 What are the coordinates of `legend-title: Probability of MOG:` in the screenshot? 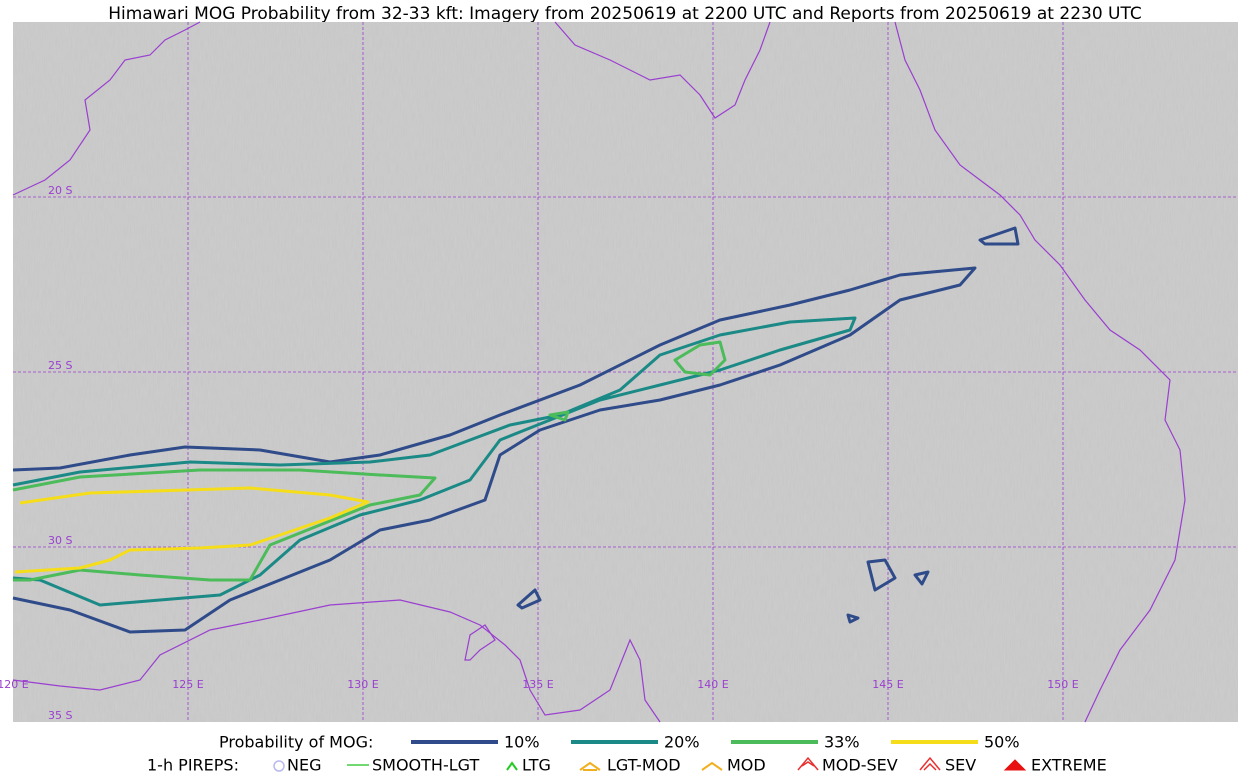 It's located at (296, 742).